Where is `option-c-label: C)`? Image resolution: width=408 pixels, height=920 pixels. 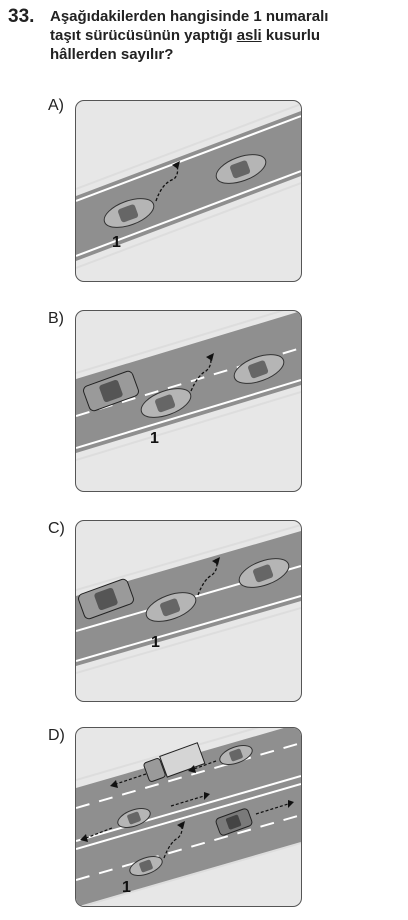
option-c-label: C) is located at coordinates (56, 528).